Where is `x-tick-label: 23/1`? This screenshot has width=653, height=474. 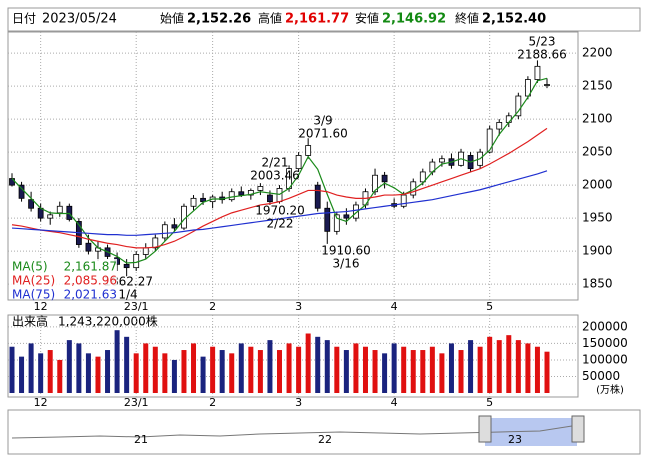
x-tick-label: 23/1 is located at coordinates (136, 402).